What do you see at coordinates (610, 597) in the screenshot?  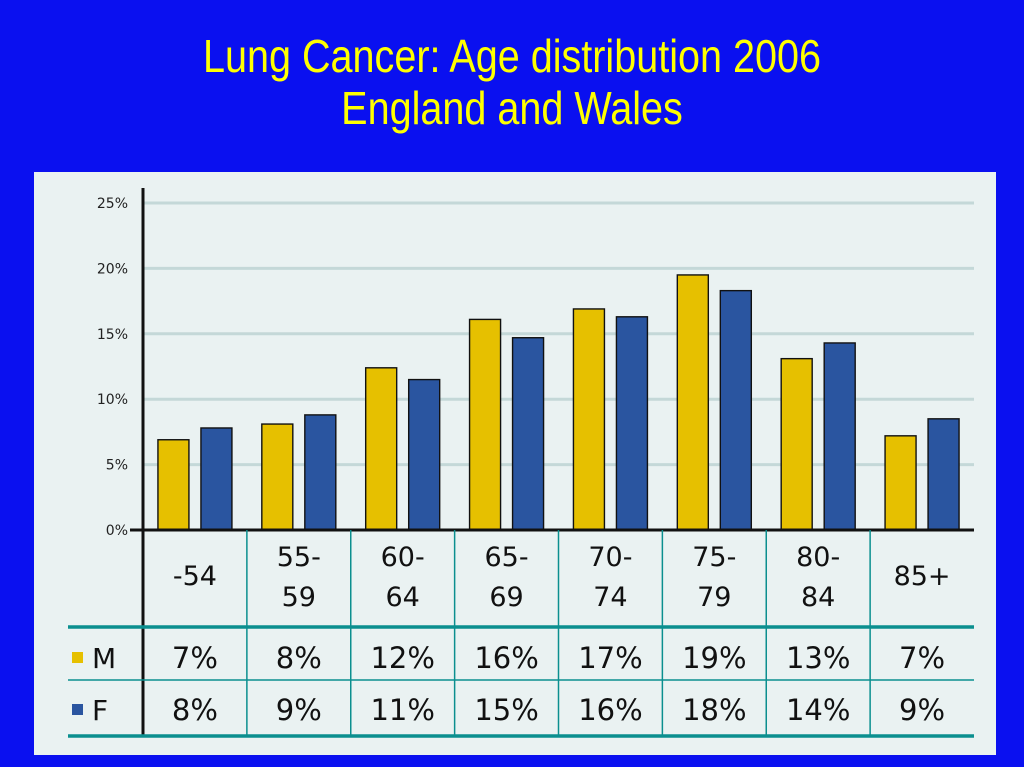 I see `x-tick-label: 74` at bounding box center [610, 597].